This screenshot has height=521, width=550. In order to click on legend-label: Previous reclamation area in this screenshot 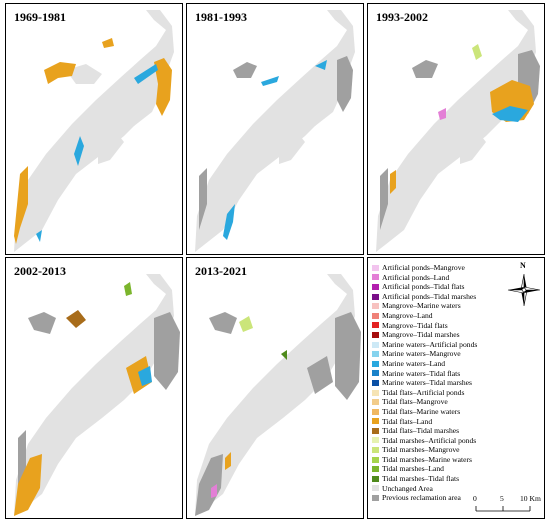, I will do `click(421, 498)`.